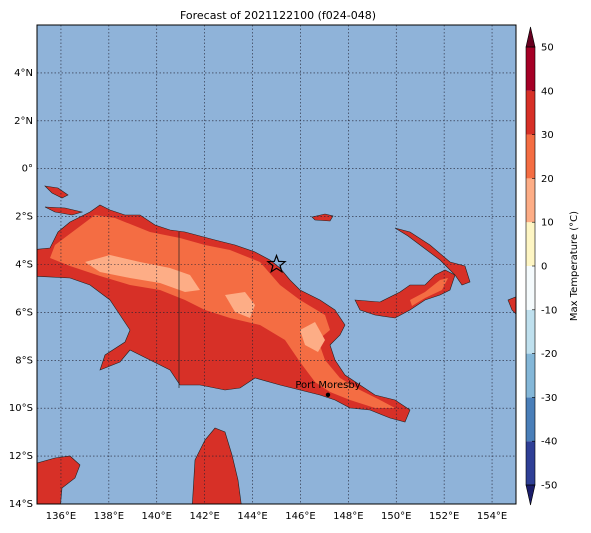 This screenshot has height=533, width=591. I want to click on x-tick-label: 142°E, so click(204, 516).